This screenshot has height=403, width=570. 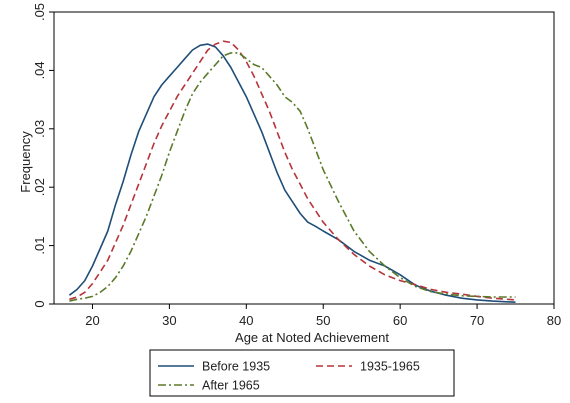 I want to click on legend-label: 1935-1965, so click(x=390, y=367).